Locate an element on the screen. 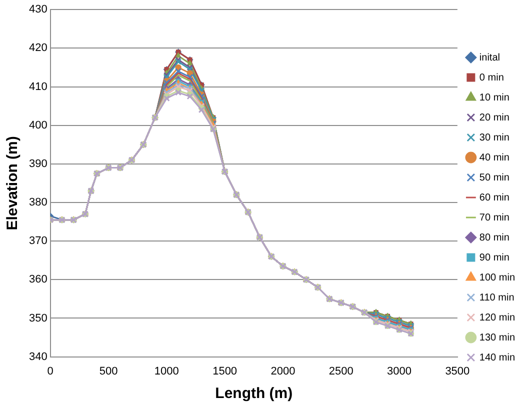 This screenshot has width=529, height=407. y-tick-label: 360 is located at coordinates (38, 280).